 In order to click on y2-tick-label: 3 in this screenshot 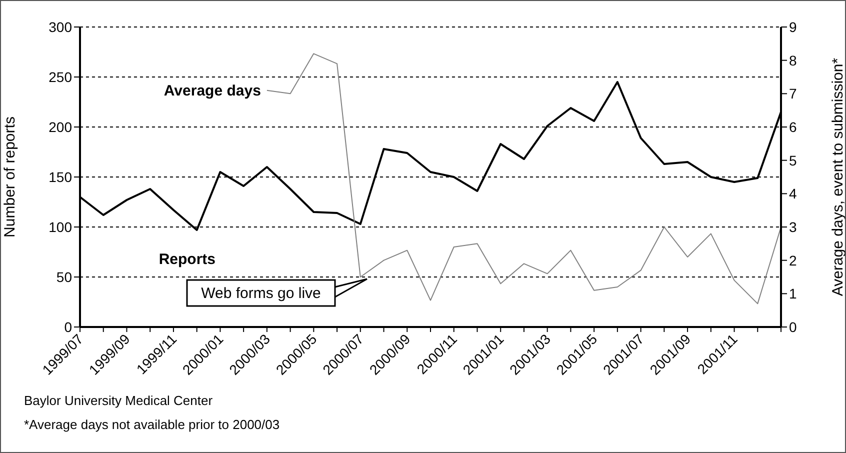, I will do `click(793, 226)`.